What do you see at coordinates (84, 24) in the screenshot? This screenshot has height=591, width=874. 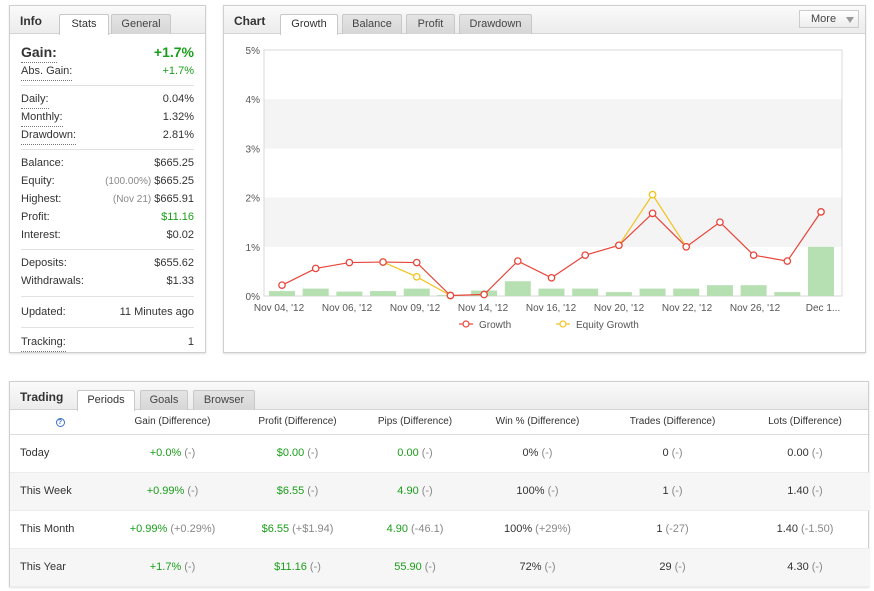 I see `tab-stats: Stats` at bounding box center [84, 24].